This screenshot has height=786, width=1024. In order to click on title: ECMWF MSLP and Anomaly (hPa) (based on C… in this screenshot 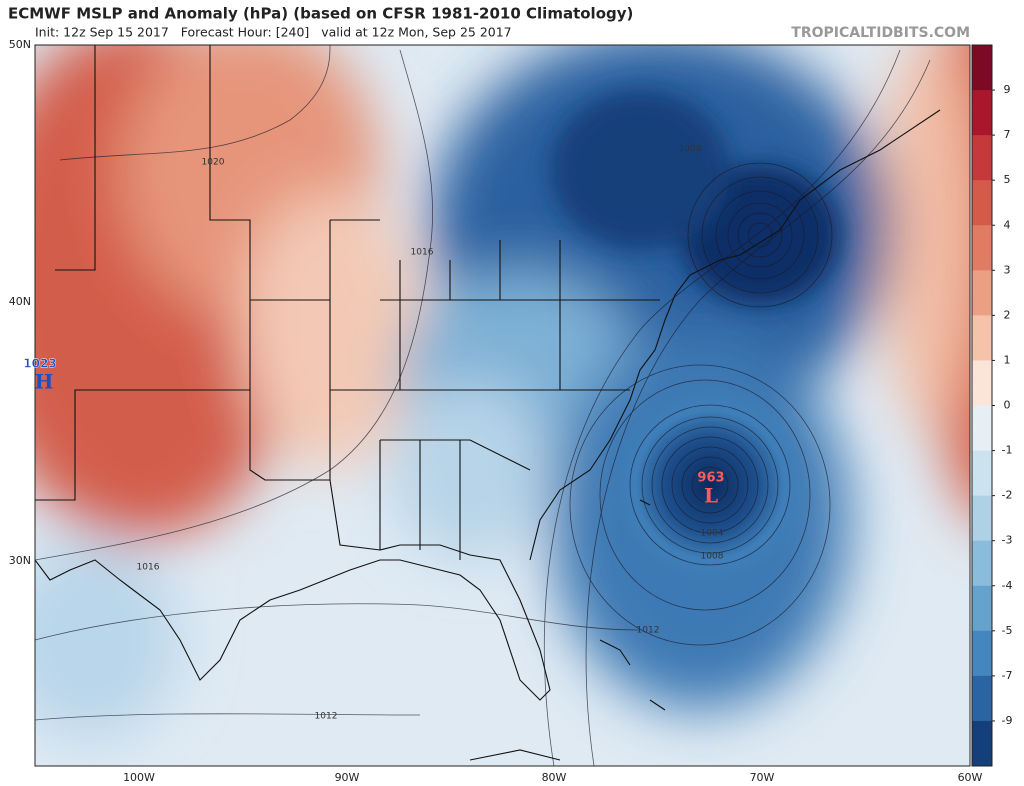, I will do `click(320, 14)`.